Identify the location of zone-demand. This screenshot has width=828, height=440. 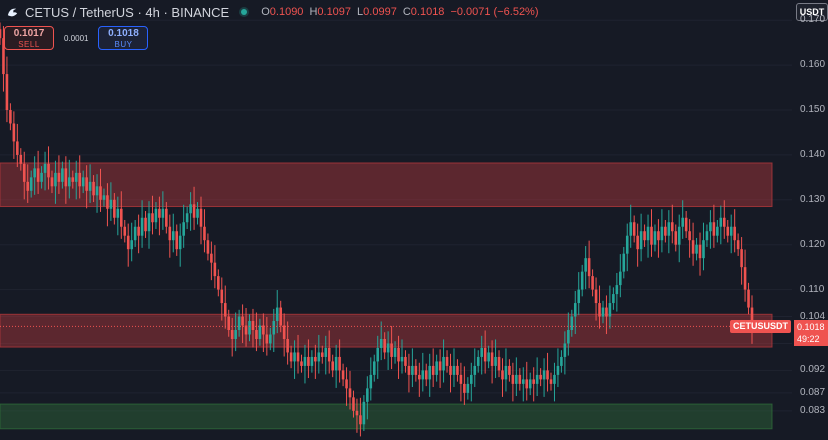
(386, 416).